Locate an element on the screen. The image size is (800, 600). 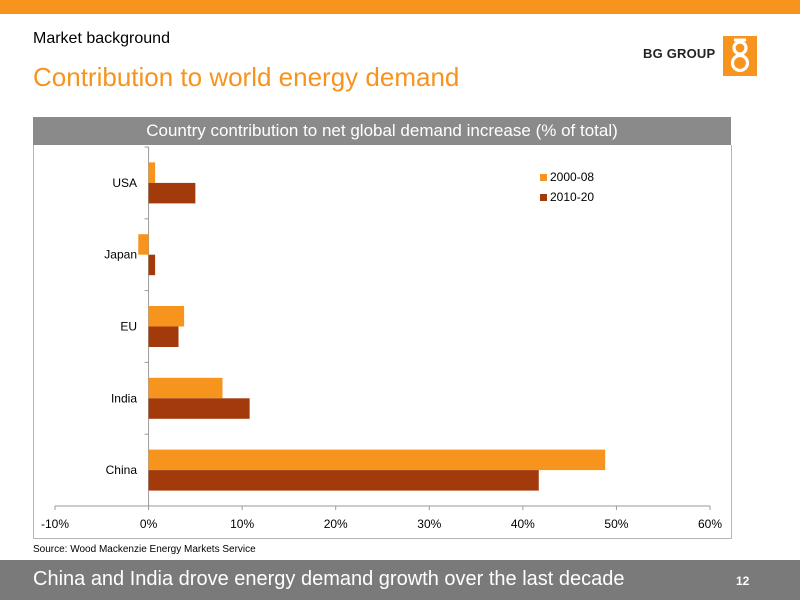
x-tick-label: 0% is located at coordinates (149, 524).